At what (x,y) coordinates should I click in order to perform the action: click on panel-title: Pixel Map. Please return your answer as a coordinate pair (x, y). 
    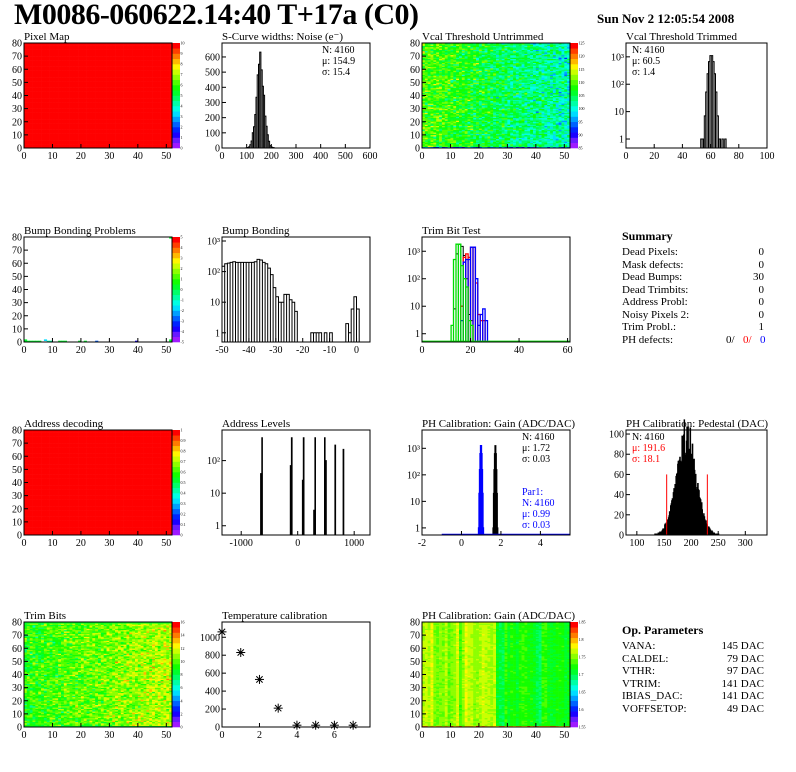
    Looking at the image, I should click on (47, 37).